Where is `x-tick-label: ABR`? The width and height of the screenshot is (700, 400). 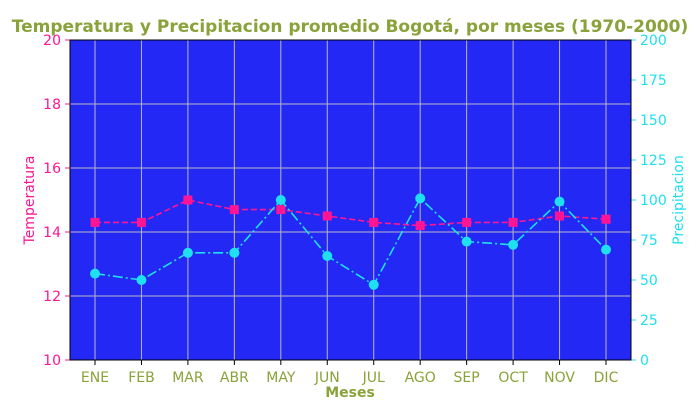
x-tick-label: ABR is located at coordinates (234, 378).